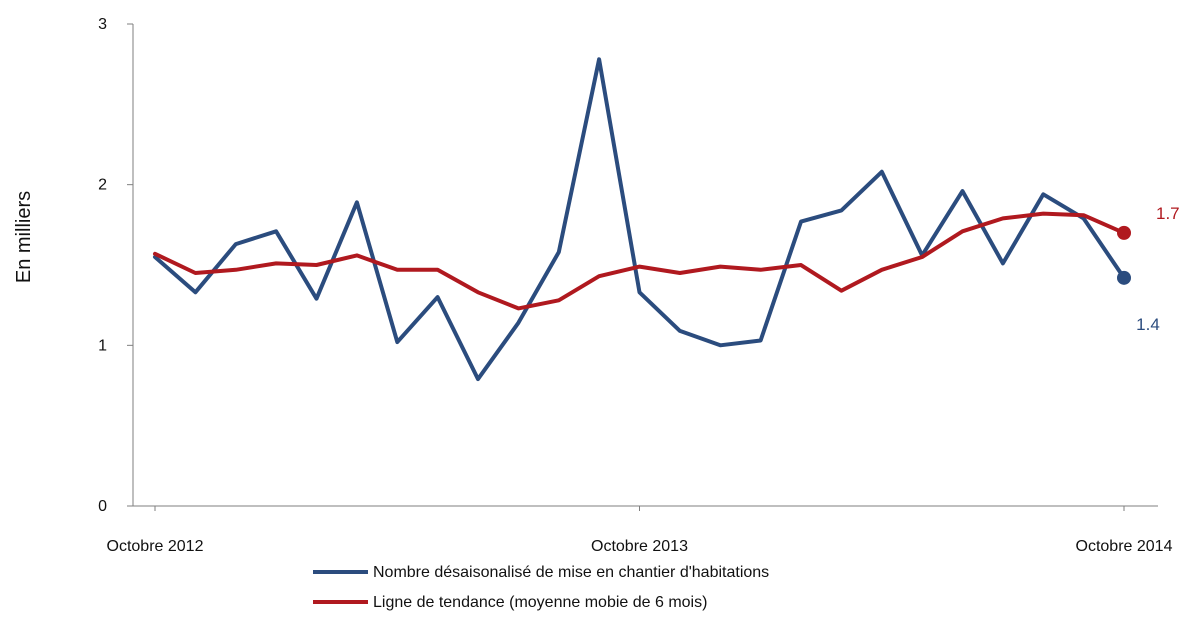 Image resolution: width=1188 pixels, height=618 pixels. Describe the element at coordinates (1148, 324) in the screenshot. I see `series-end-label-1: 1.4` at that location.